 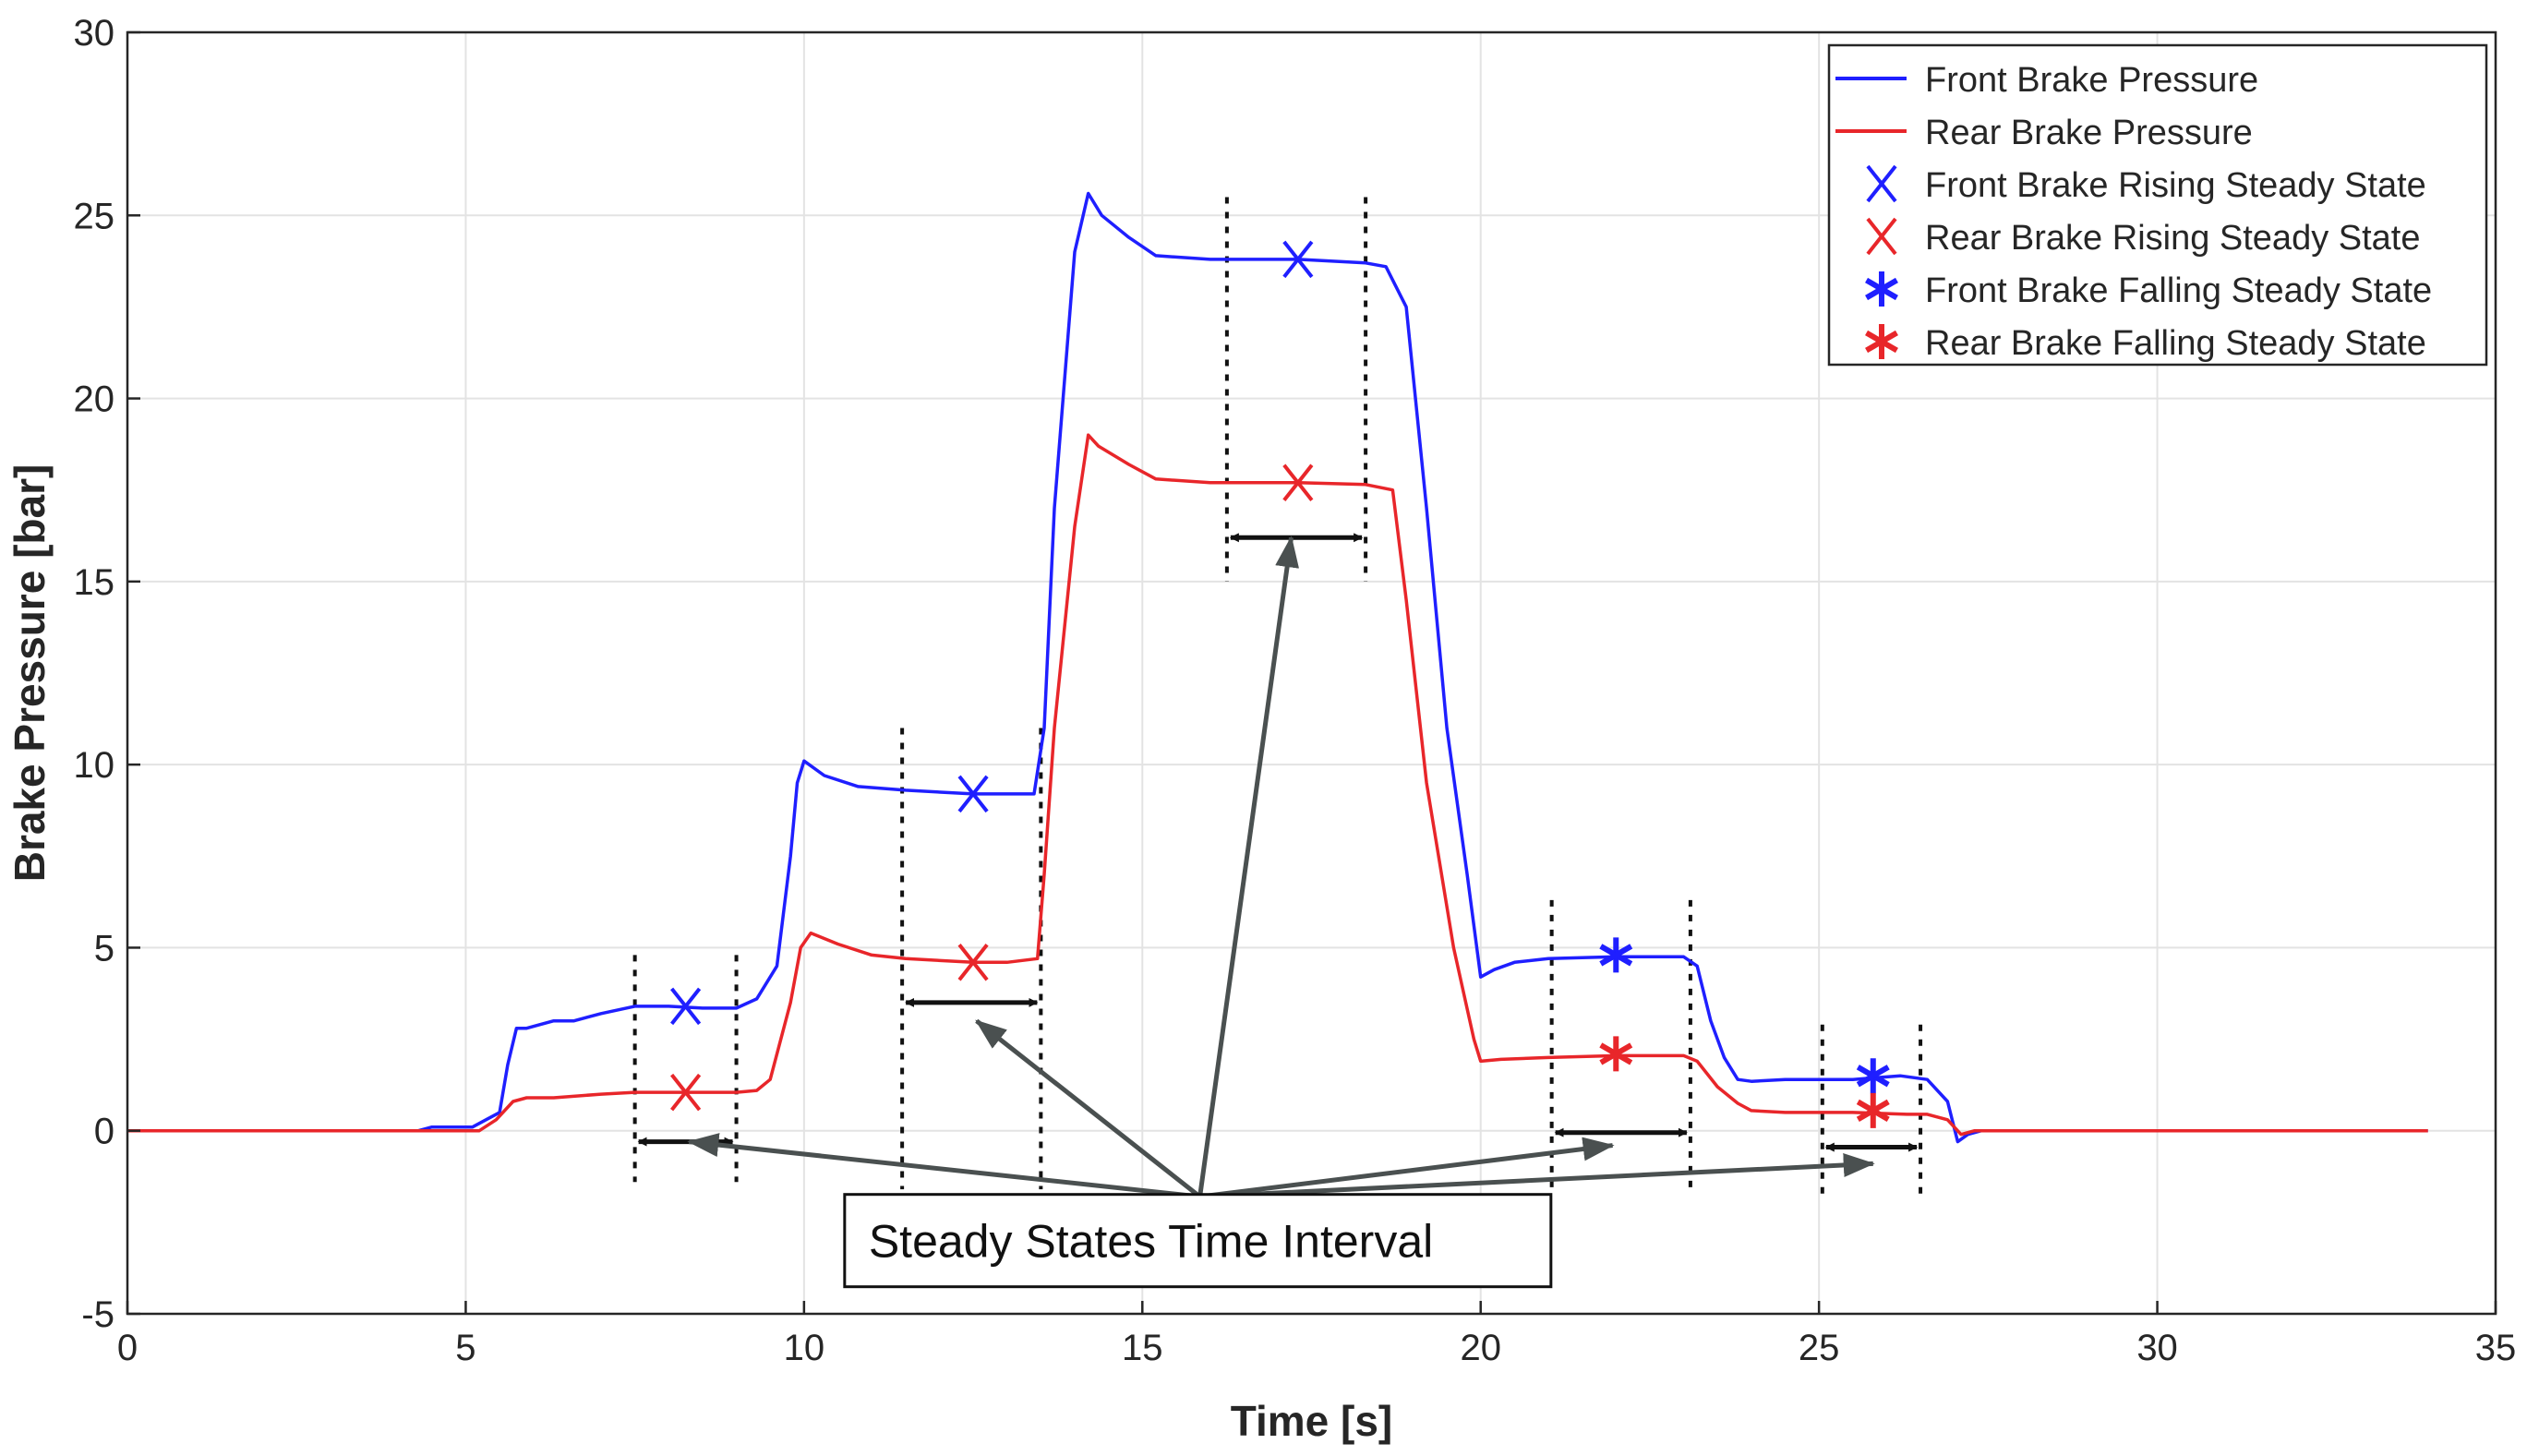 I want to click on x-axis-title: Time [s], so click(x=1312, y=1421).